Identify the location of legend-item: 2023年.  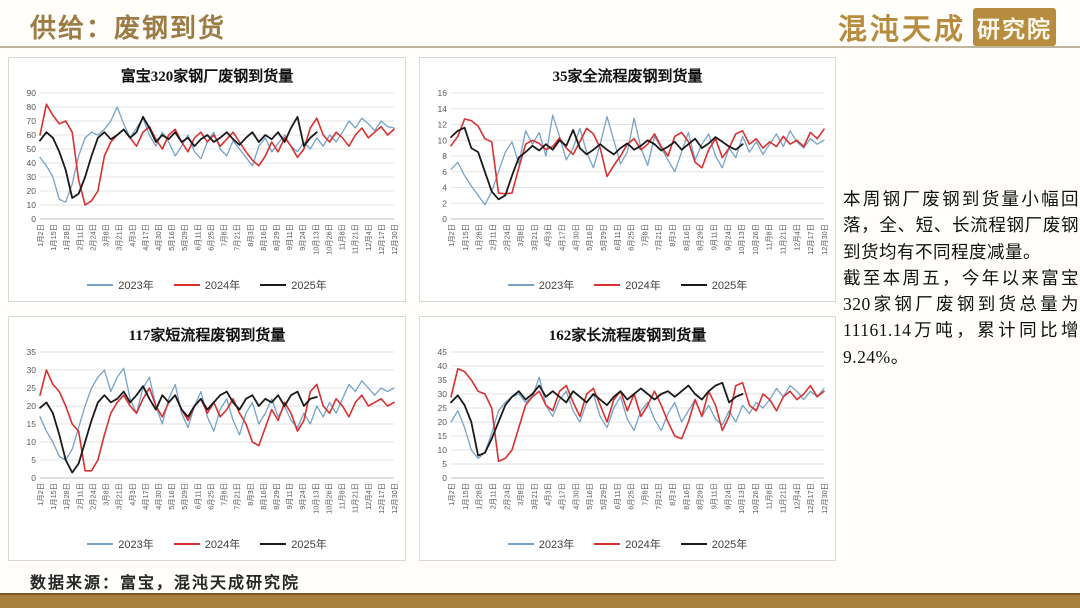
(120, 544).